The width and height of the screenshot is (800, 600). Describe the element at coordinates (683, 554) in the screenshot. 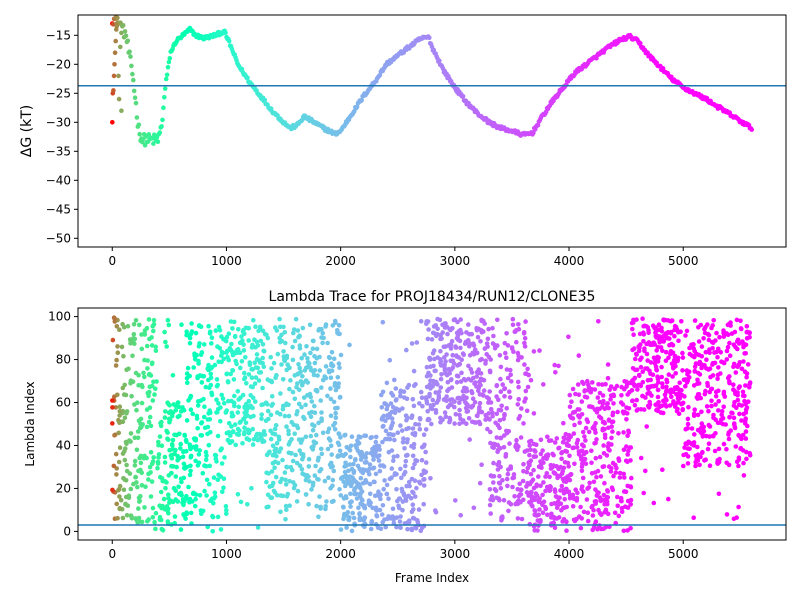

I see `bottom-x-tick-label: 5000` at that location.